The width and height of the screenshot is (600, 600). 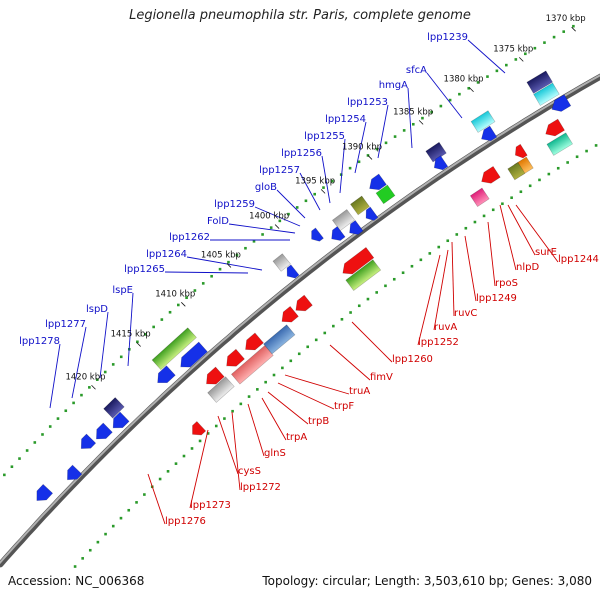 What do you see at coordinates (527, 267) in the screenshot?
I see `minus-gene-label: nlpD` at bounding box center [527, 267].